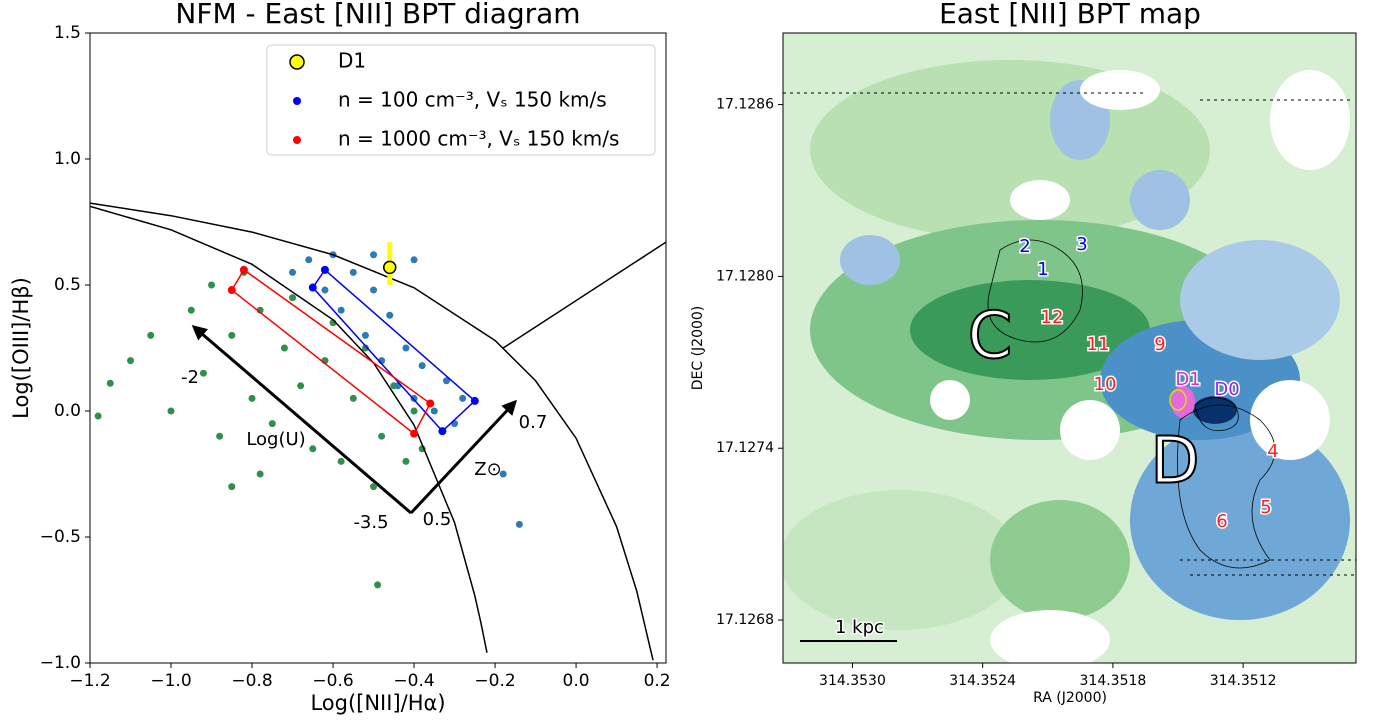 The image size is (1374, 725). I want to click on x-tick-label: −0.8, so click(251, 681).